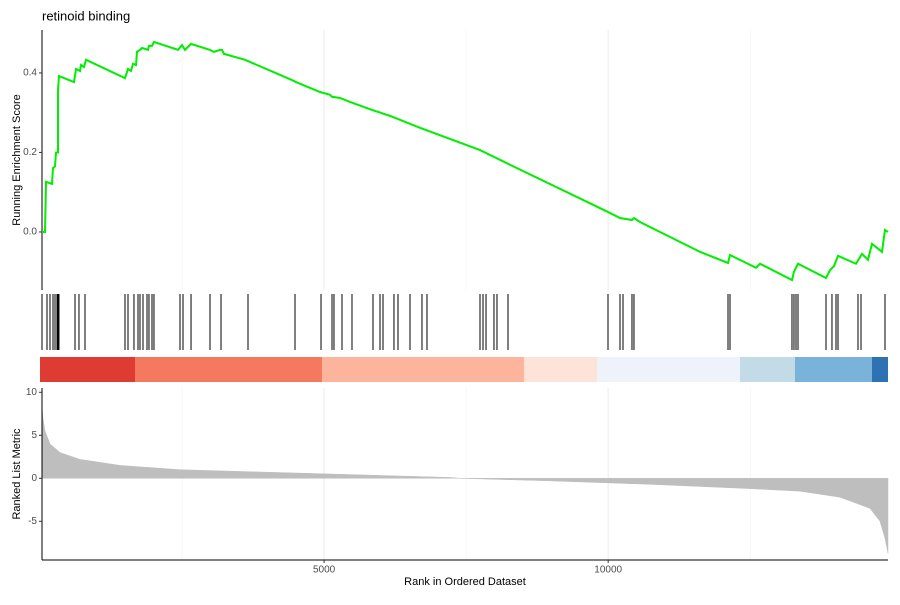 The image size is (900, 605). What do you see at coordinates (32, 521) in the screenshot?
I see `y-tick-label: -5` at bounding box center [32, 521].